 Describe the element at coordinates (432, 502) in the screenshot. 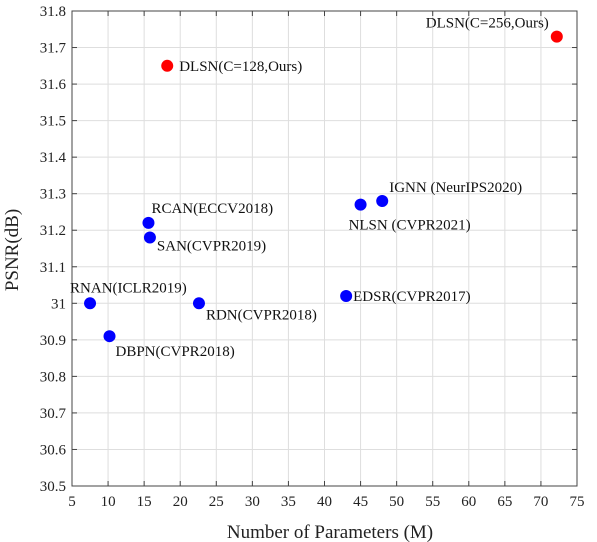

I see `x-tick-label: 55` at that location.